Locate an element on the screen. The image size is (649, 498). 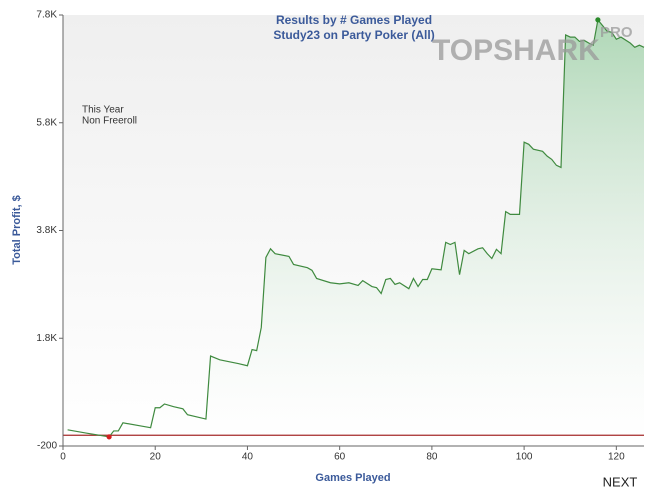
chart-title: Results by # Games Played is located at coordinates (354, 20).